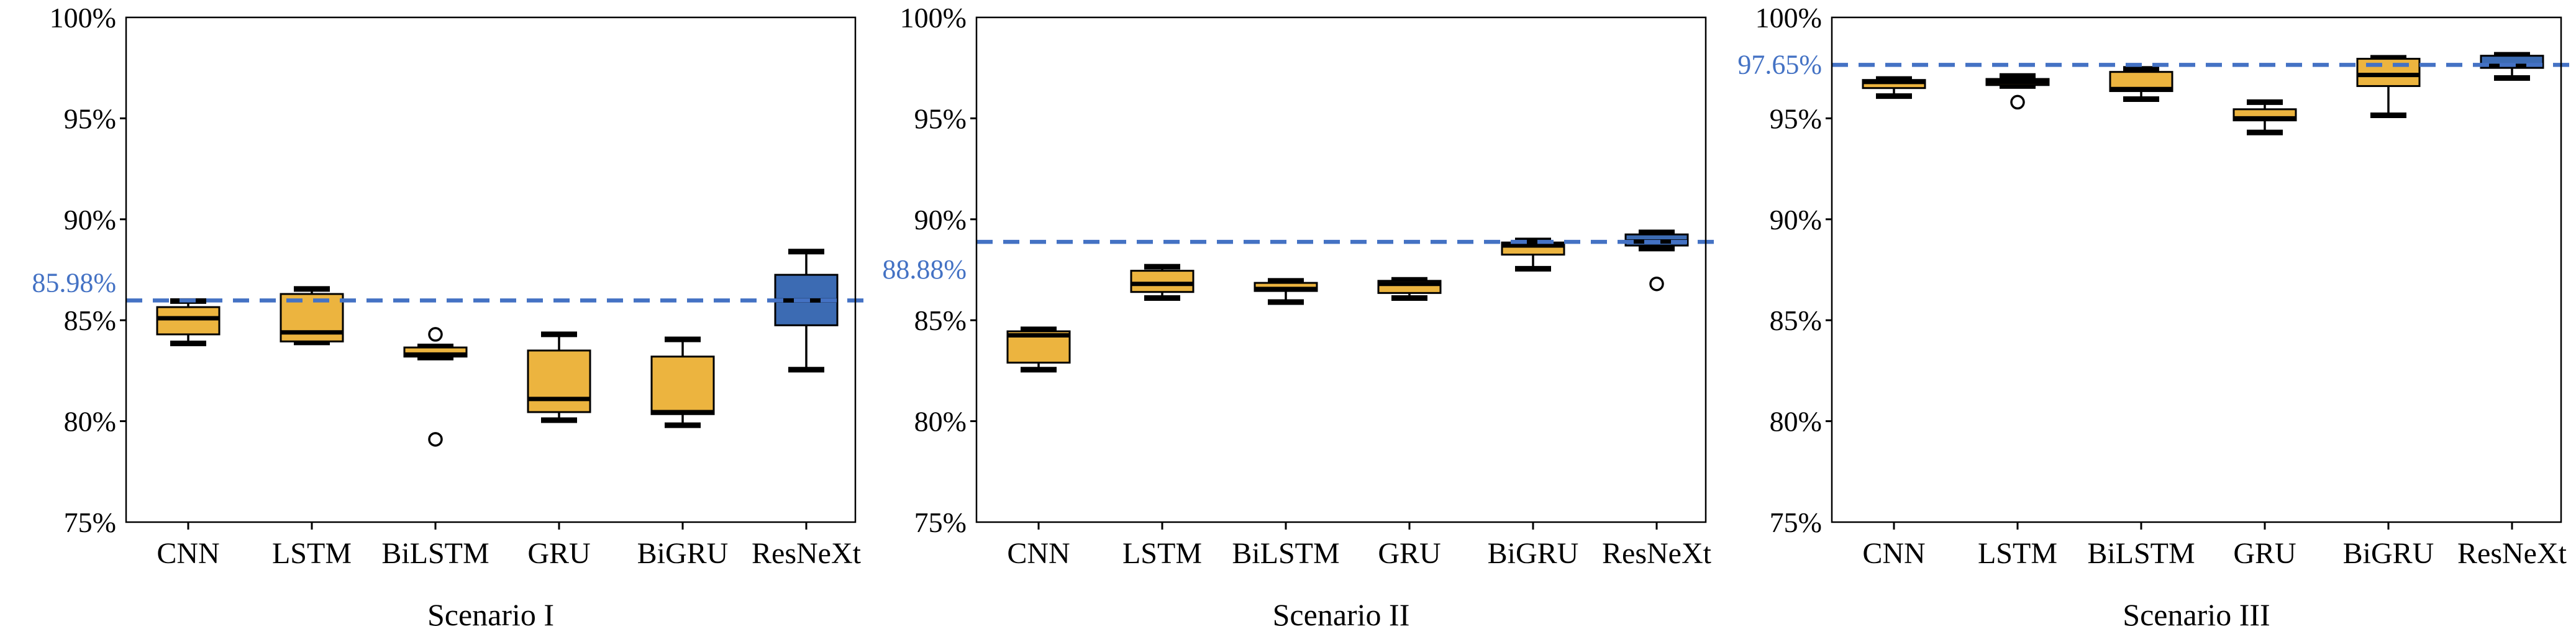 The height and width of the screenshot is (634, 2576). Describe the element at coordinates (924, 269) in the screenshot. I see `reference-label: 88.88%` at that location.